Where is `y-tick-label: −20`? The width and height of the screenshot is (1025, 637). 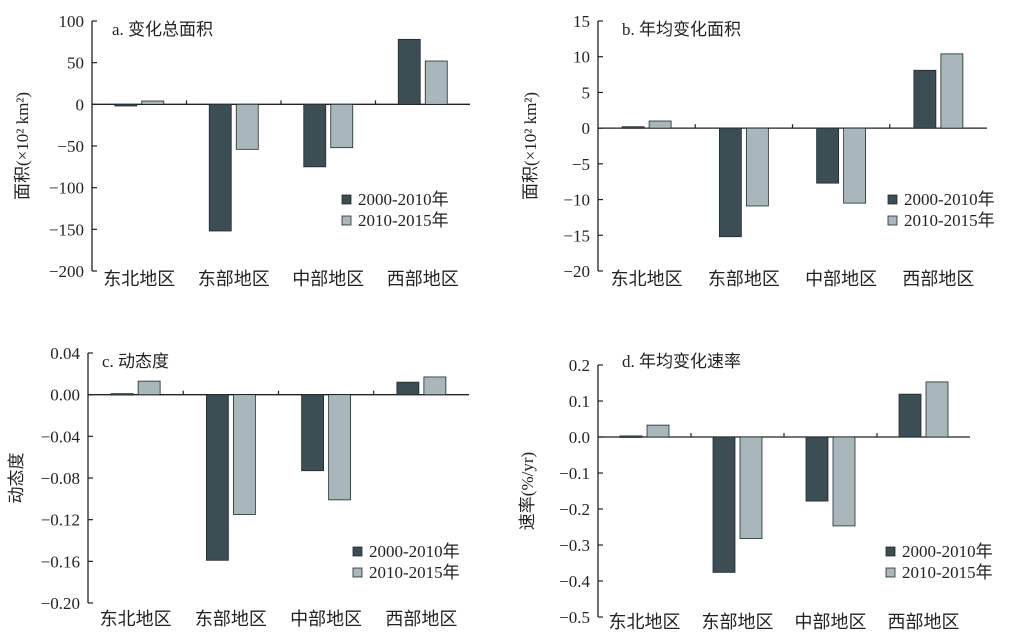 y-tick-label: −20 is located at coordinates (576, 271).